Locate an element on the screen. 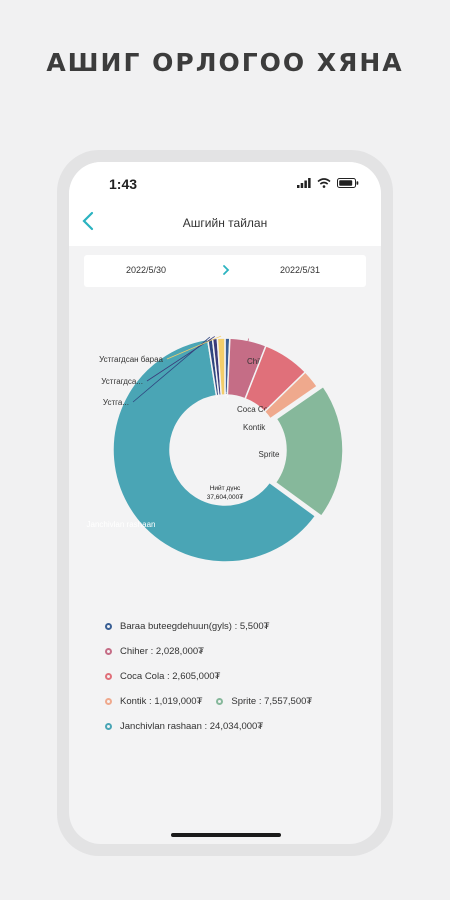 This screenshot has width=450, height=900. date-range-selector: 2022/5/30 2022/5/31 is located at coordinates (225, 271).